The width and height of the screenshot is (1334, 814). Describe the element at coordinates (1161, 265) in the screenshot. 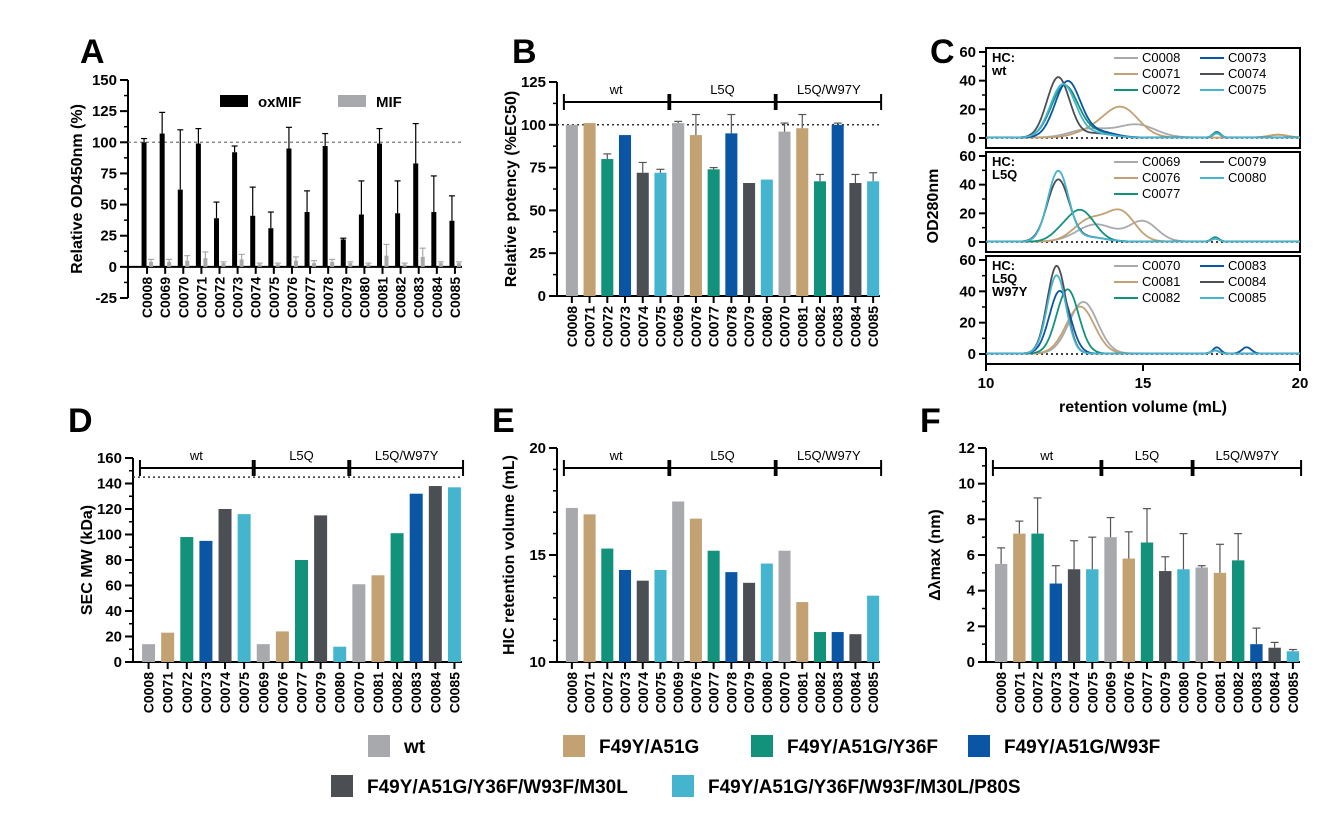

I see `legend-label-c0070: C0070` at that location.